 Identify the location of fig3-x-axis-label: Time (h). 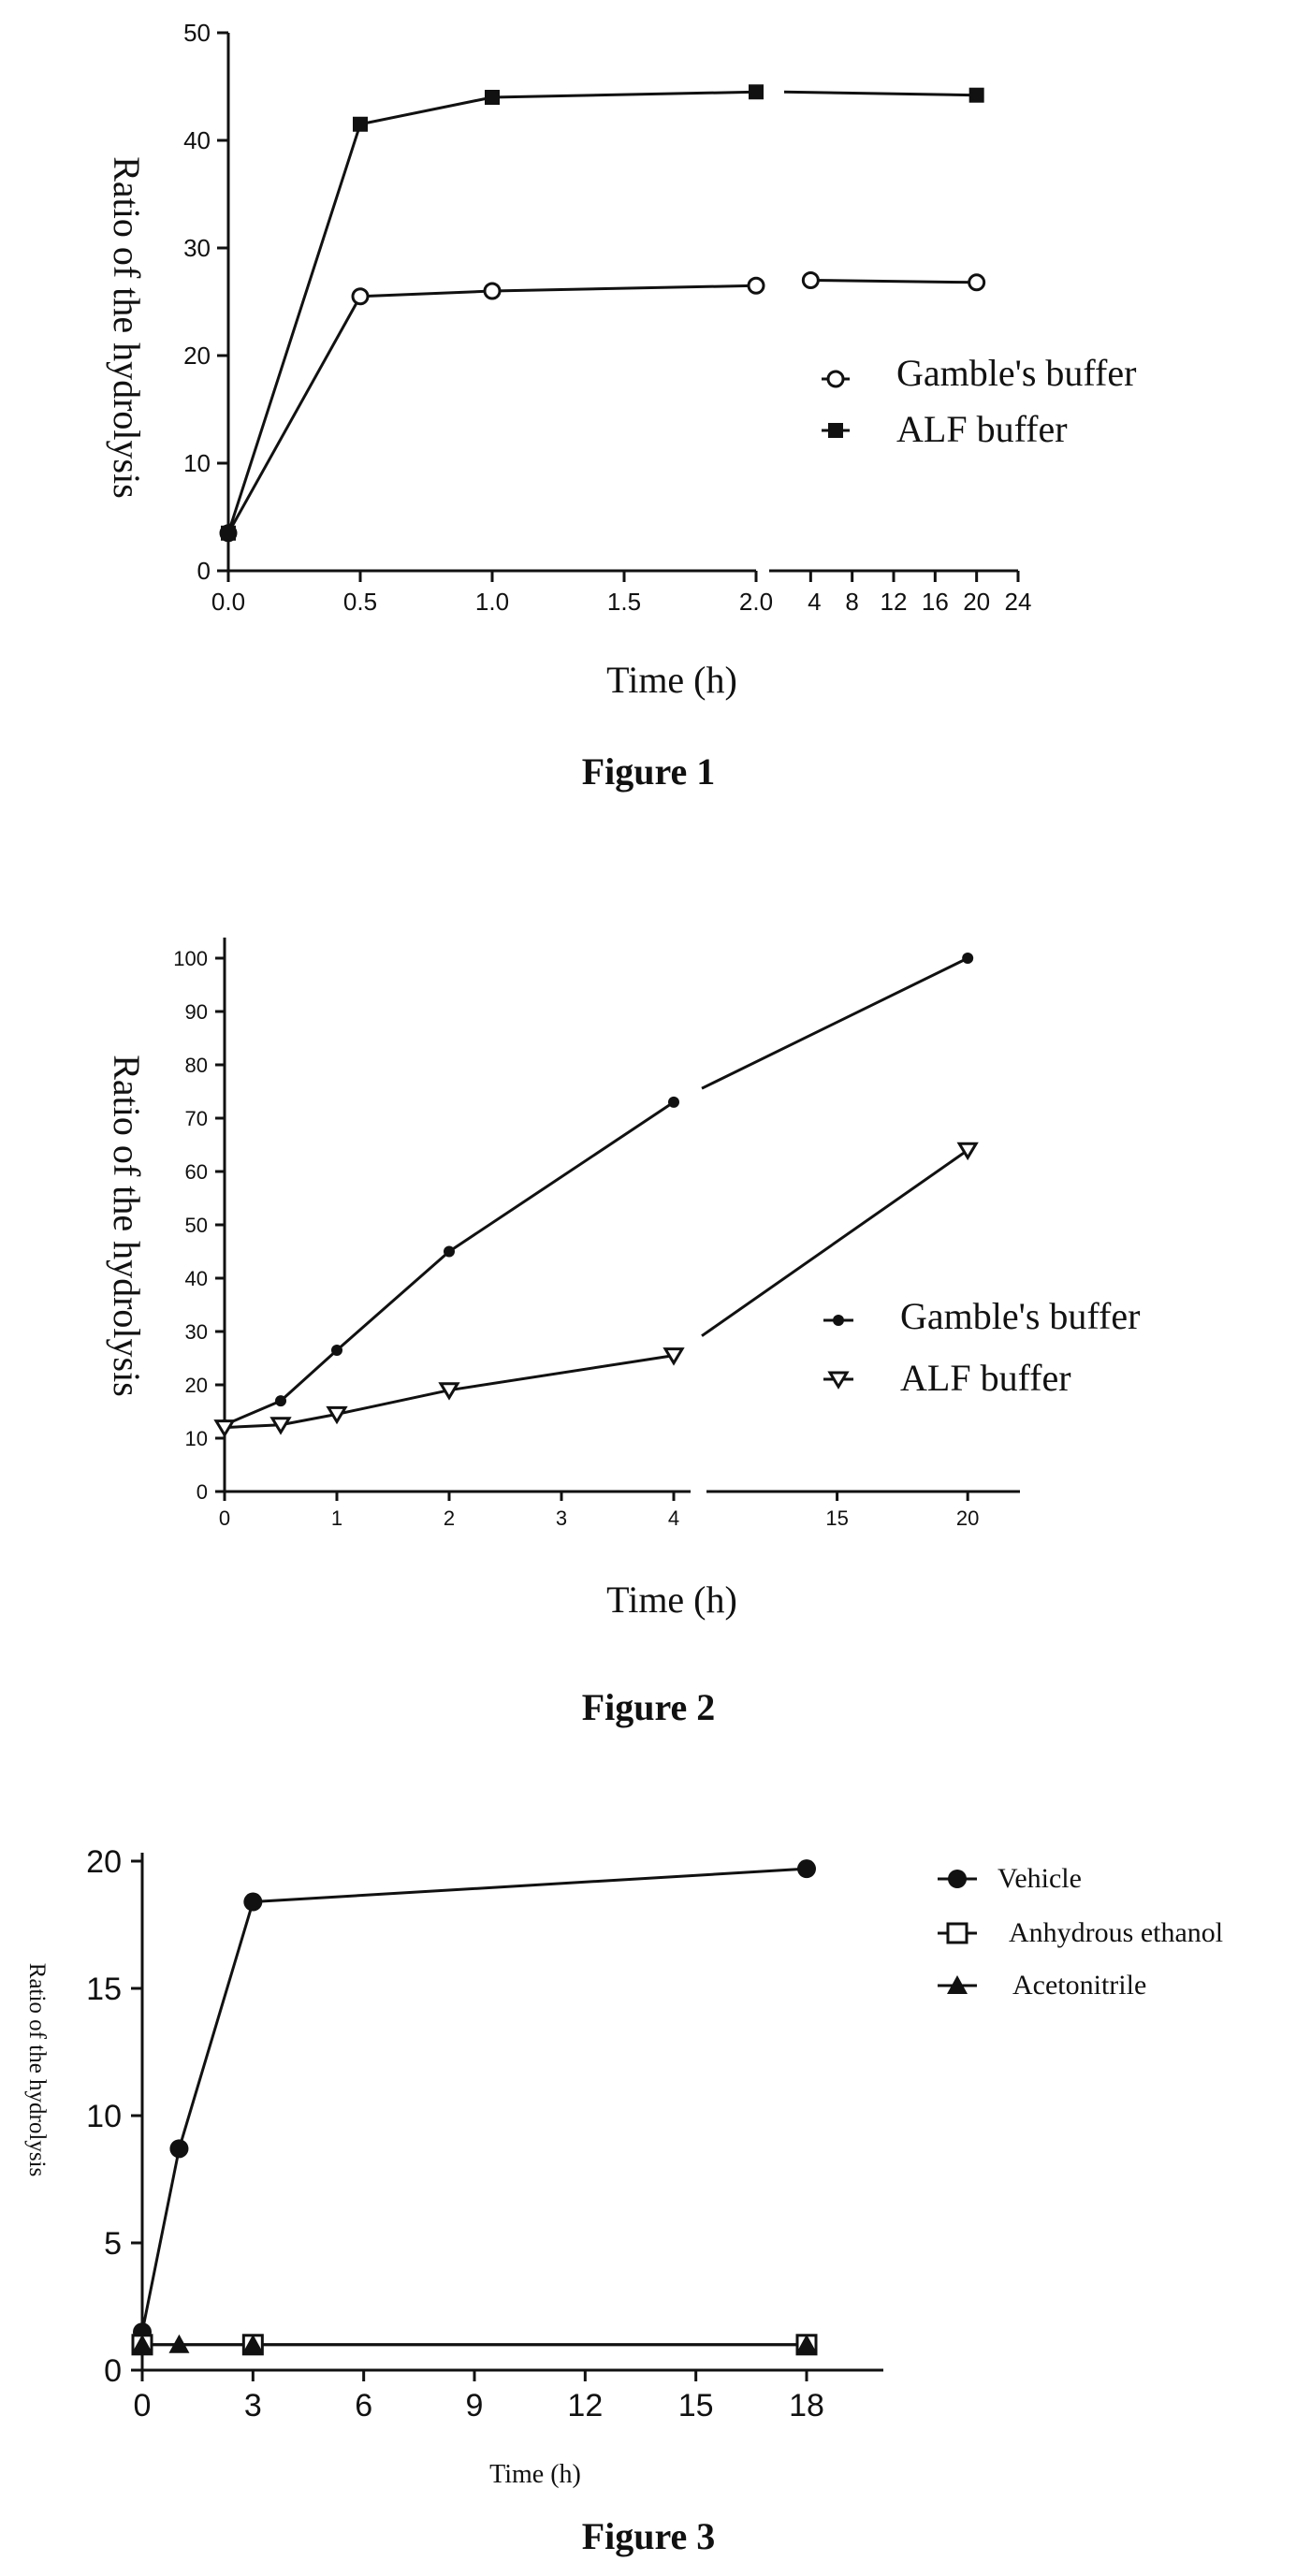
(535, 2474).